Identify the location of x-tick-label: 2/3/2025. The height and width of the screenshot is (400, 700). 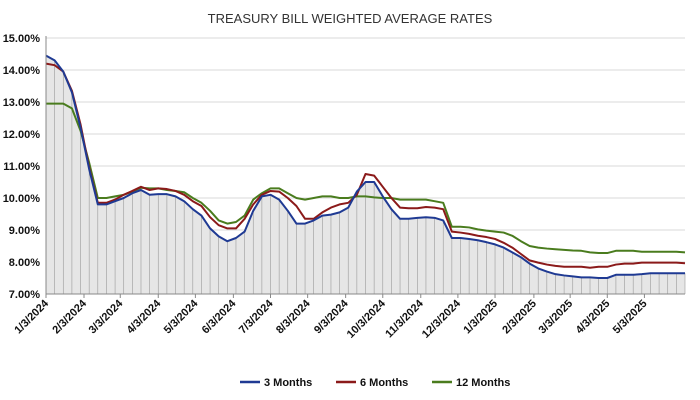
(519, 317).